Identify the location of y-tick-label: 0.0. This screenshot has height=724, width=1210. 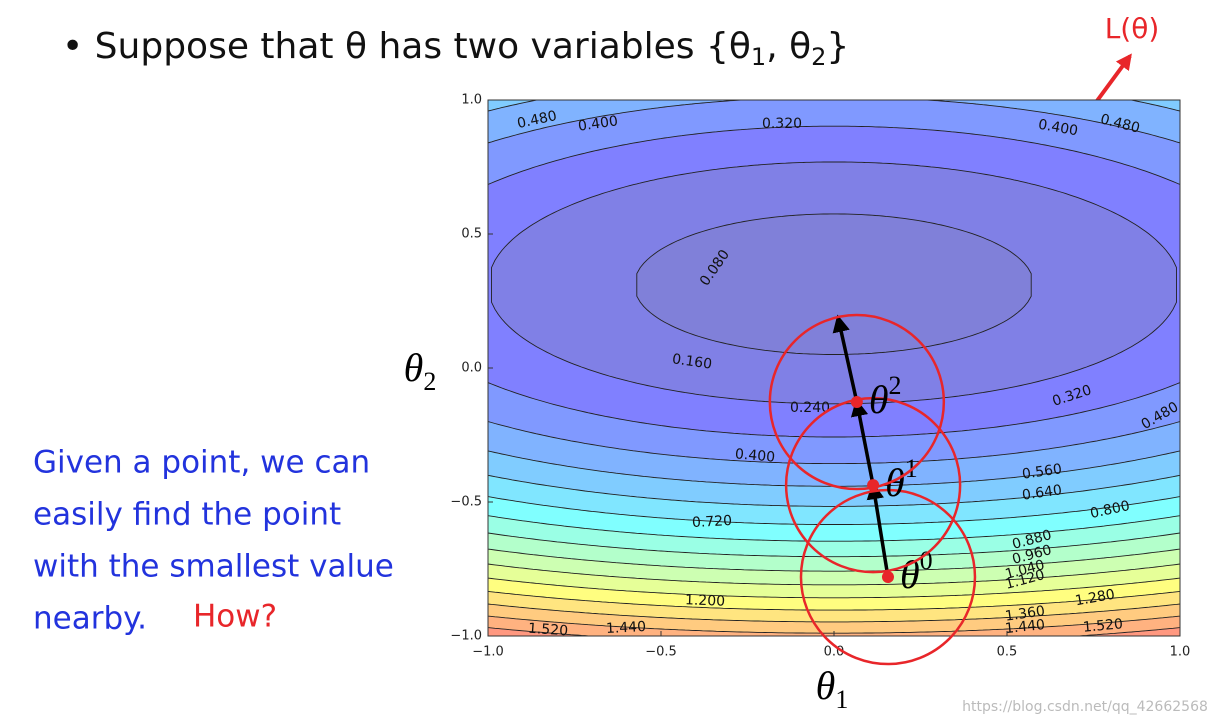
(471, 368).